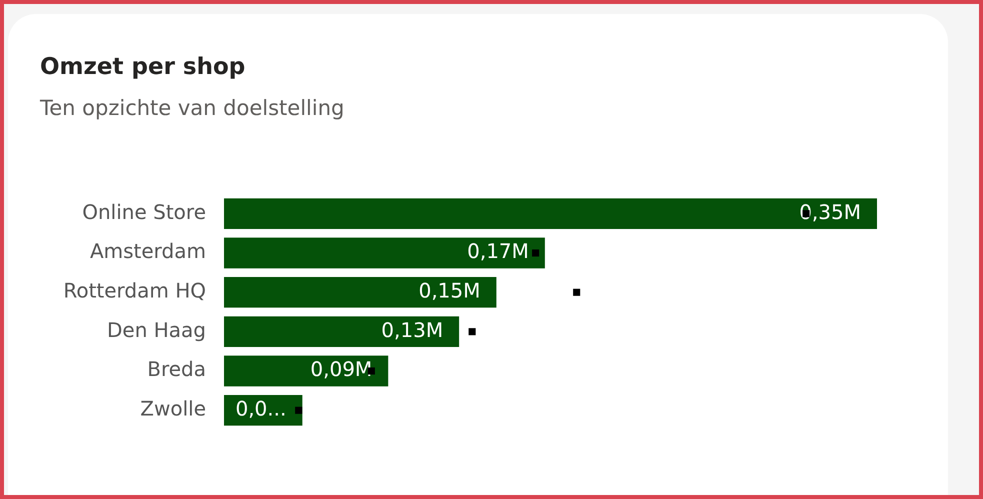 The image size is (983, 499). What do you see at coordinates (134, 290) in the screenshot?
I see `y-tick-label: Rotterdam HQ` at bounding box center [134, 290].